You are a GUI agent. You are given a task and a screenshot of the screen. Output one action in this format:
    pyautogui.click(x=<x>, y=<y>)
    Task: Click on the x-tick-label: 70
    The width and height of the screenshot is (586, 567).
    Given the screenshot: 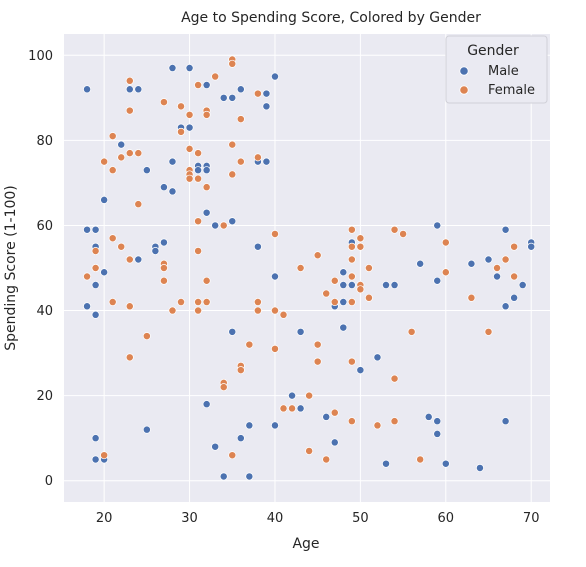 What is the action you would take?
    pyautogui.click(x=531, y=518)
    